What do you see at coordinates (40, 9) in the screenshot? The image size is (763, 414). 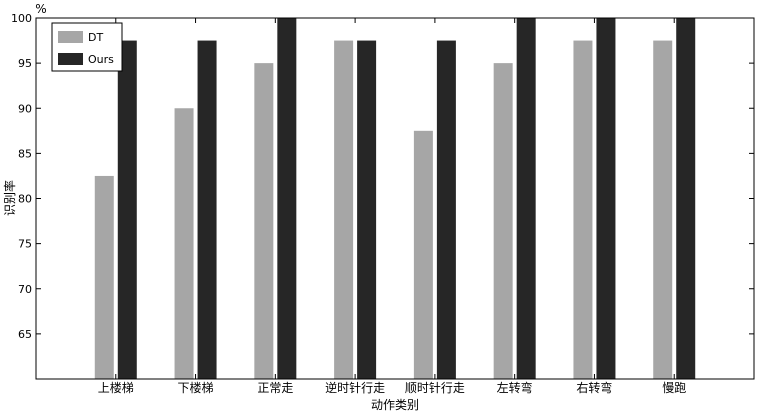 I see `y-unit-label: %` at bounding box center [40, 9].